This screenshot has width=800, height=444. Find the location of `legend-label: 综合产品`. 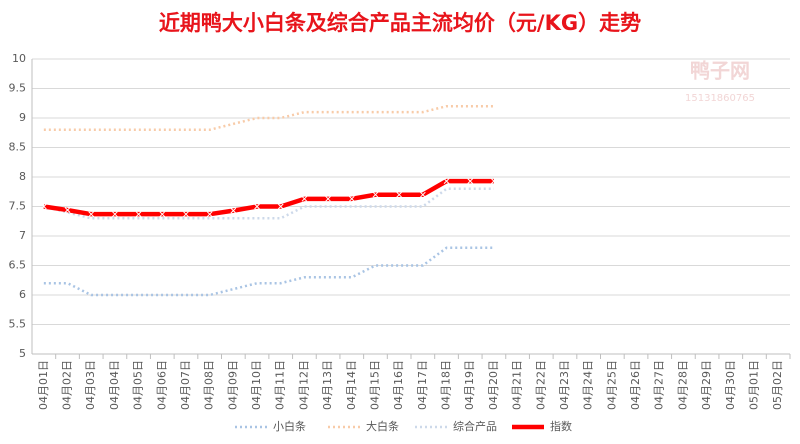

legend-label: 综合产品 is located at coordinates (475, 426).